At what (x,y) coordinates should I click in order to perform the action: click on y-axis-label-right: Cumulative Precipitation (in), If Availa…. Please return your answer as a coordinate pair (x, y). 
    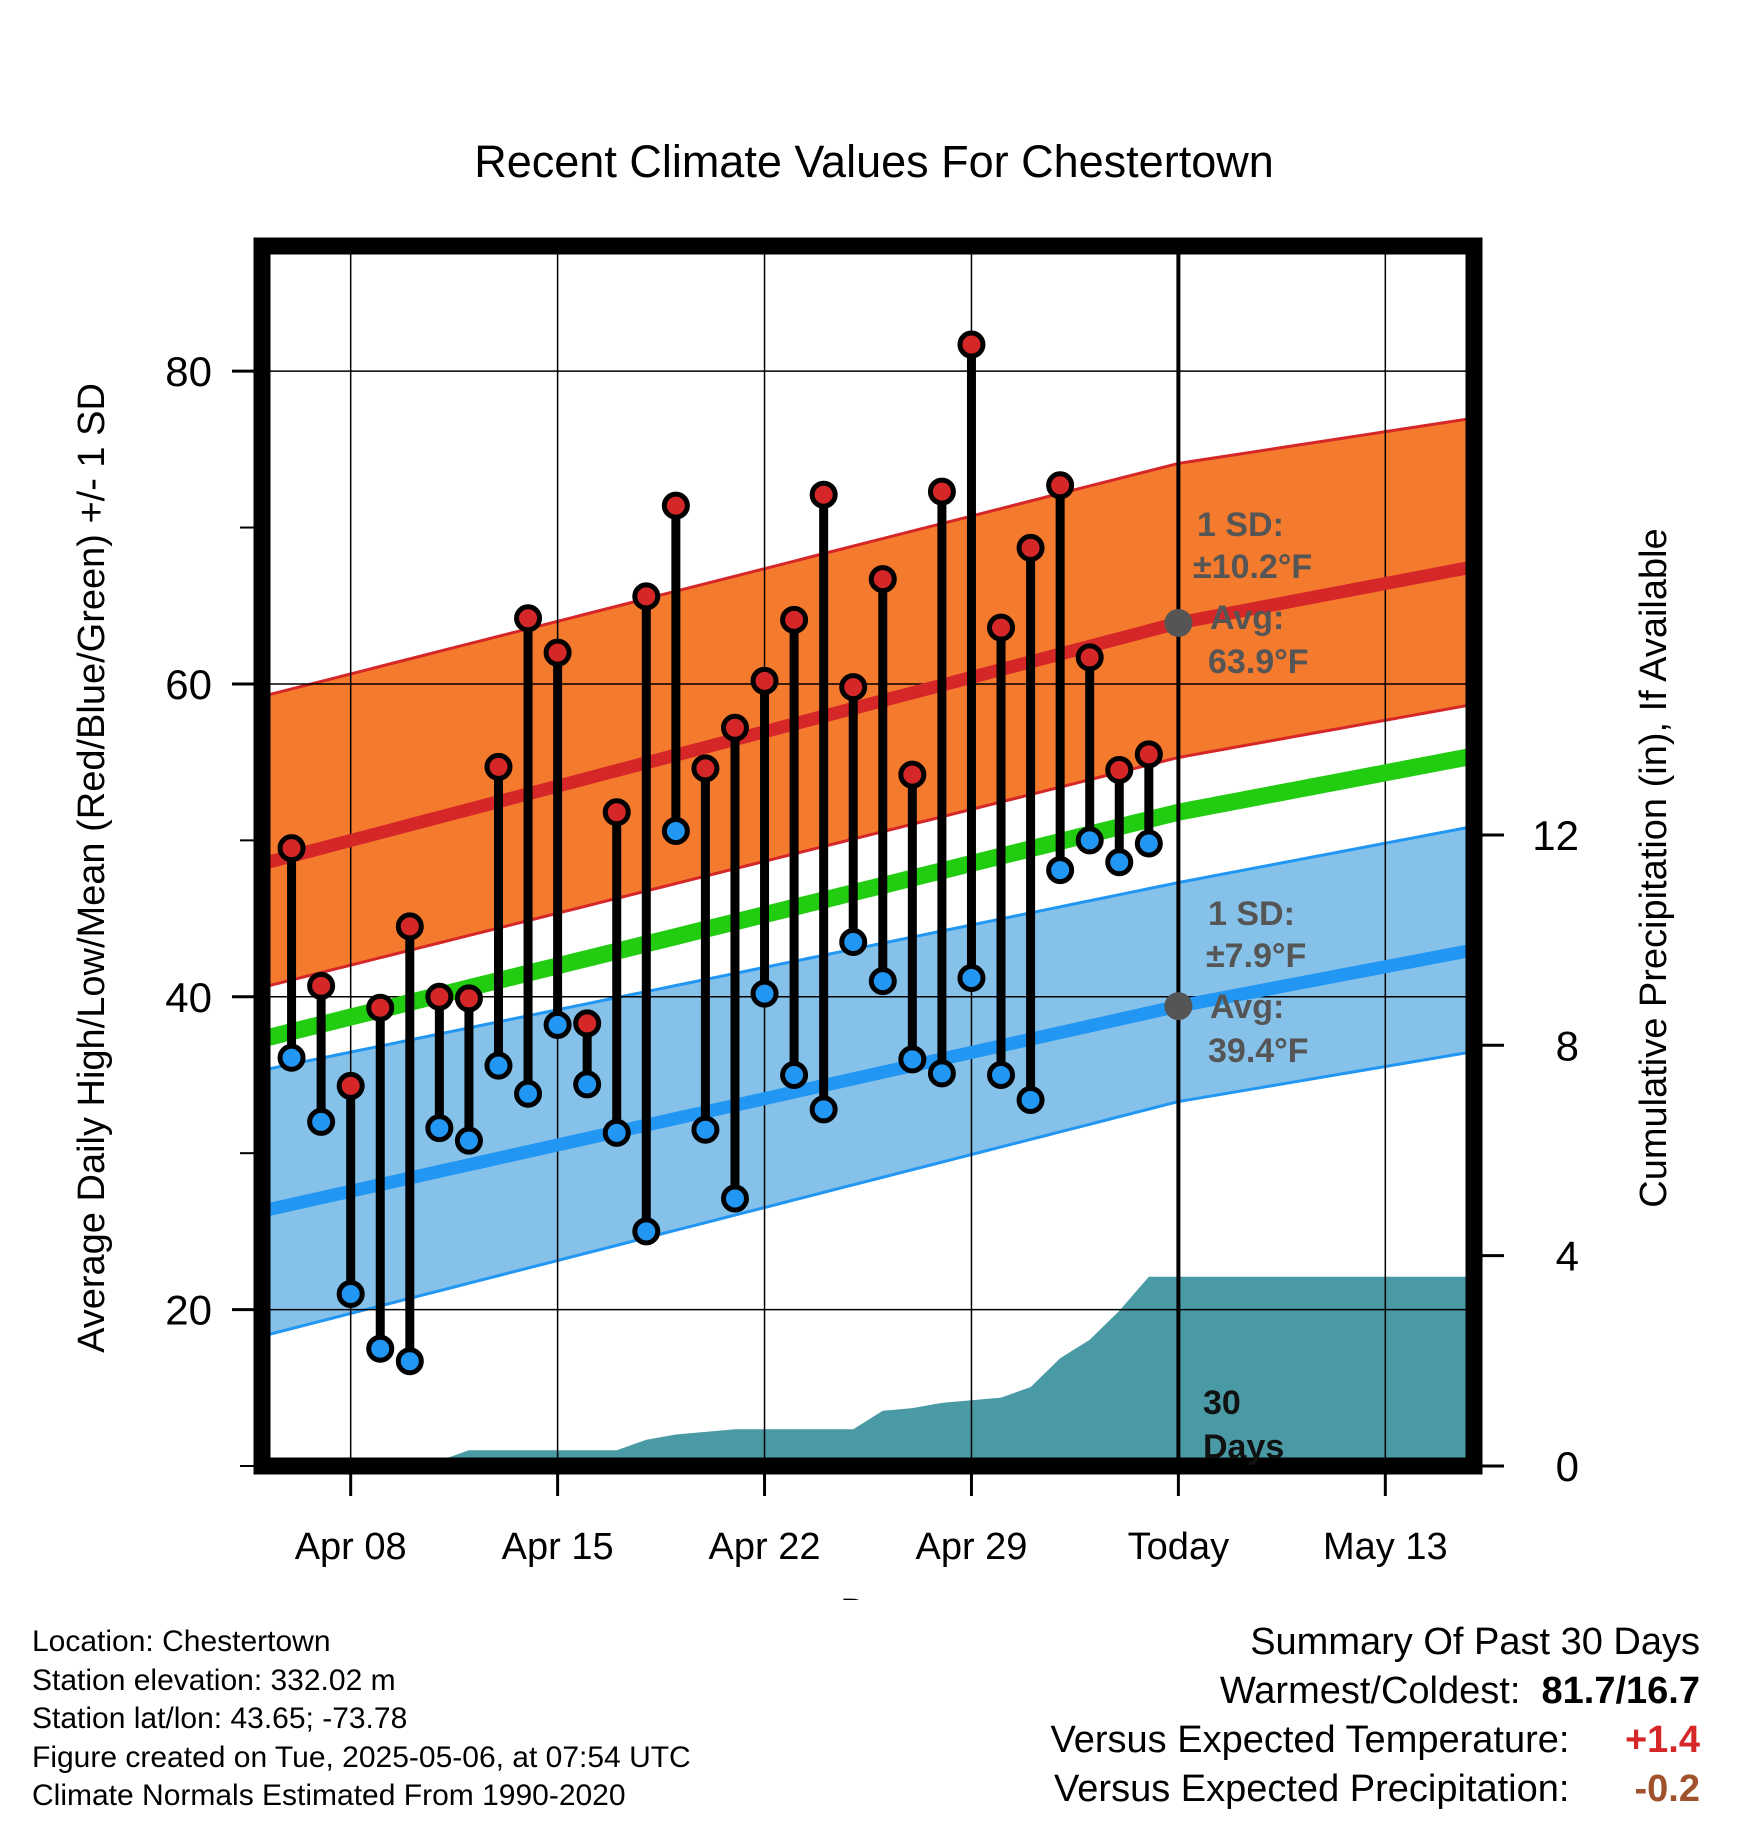
    Looking at the image, I should click on (1654, 867).